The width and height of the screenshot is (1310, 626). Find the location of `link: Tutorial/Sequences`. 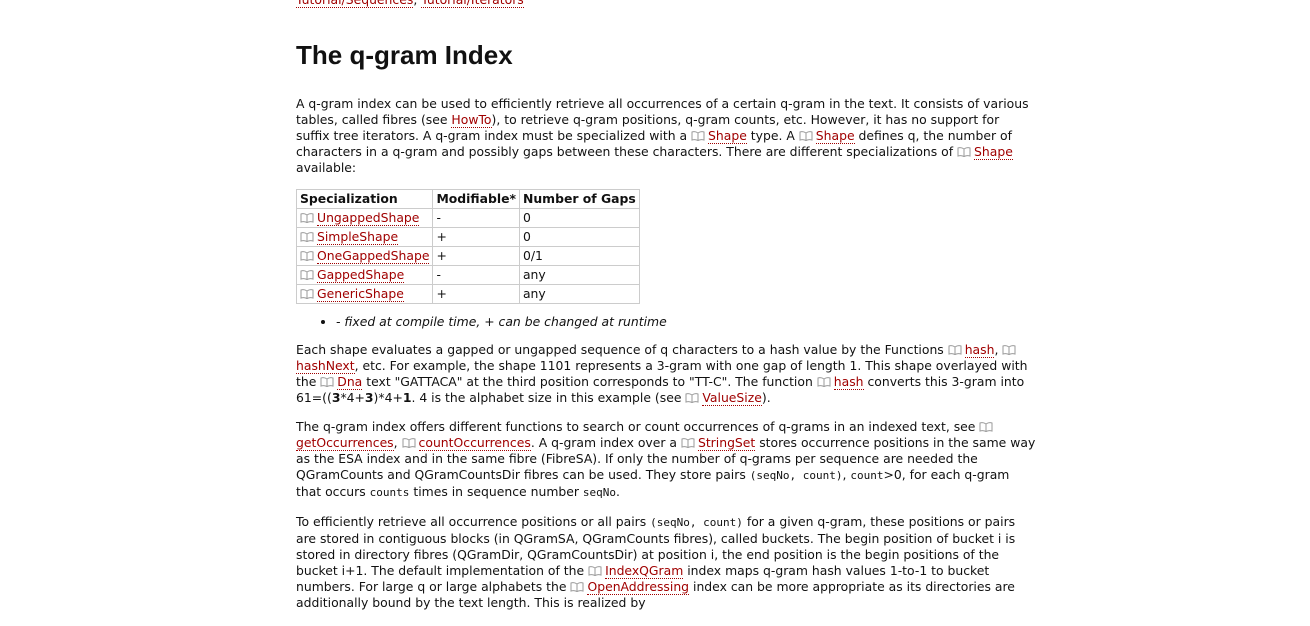

link: Tutorial/Sequences is located at coordinates (355, 4).